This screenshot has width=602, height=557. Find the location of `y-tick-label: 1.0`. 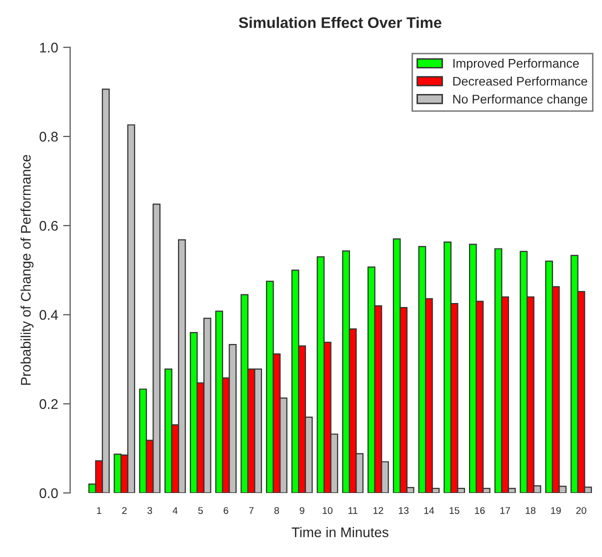

y-tick-label: 1.0 is located at coordinates (49, 47).